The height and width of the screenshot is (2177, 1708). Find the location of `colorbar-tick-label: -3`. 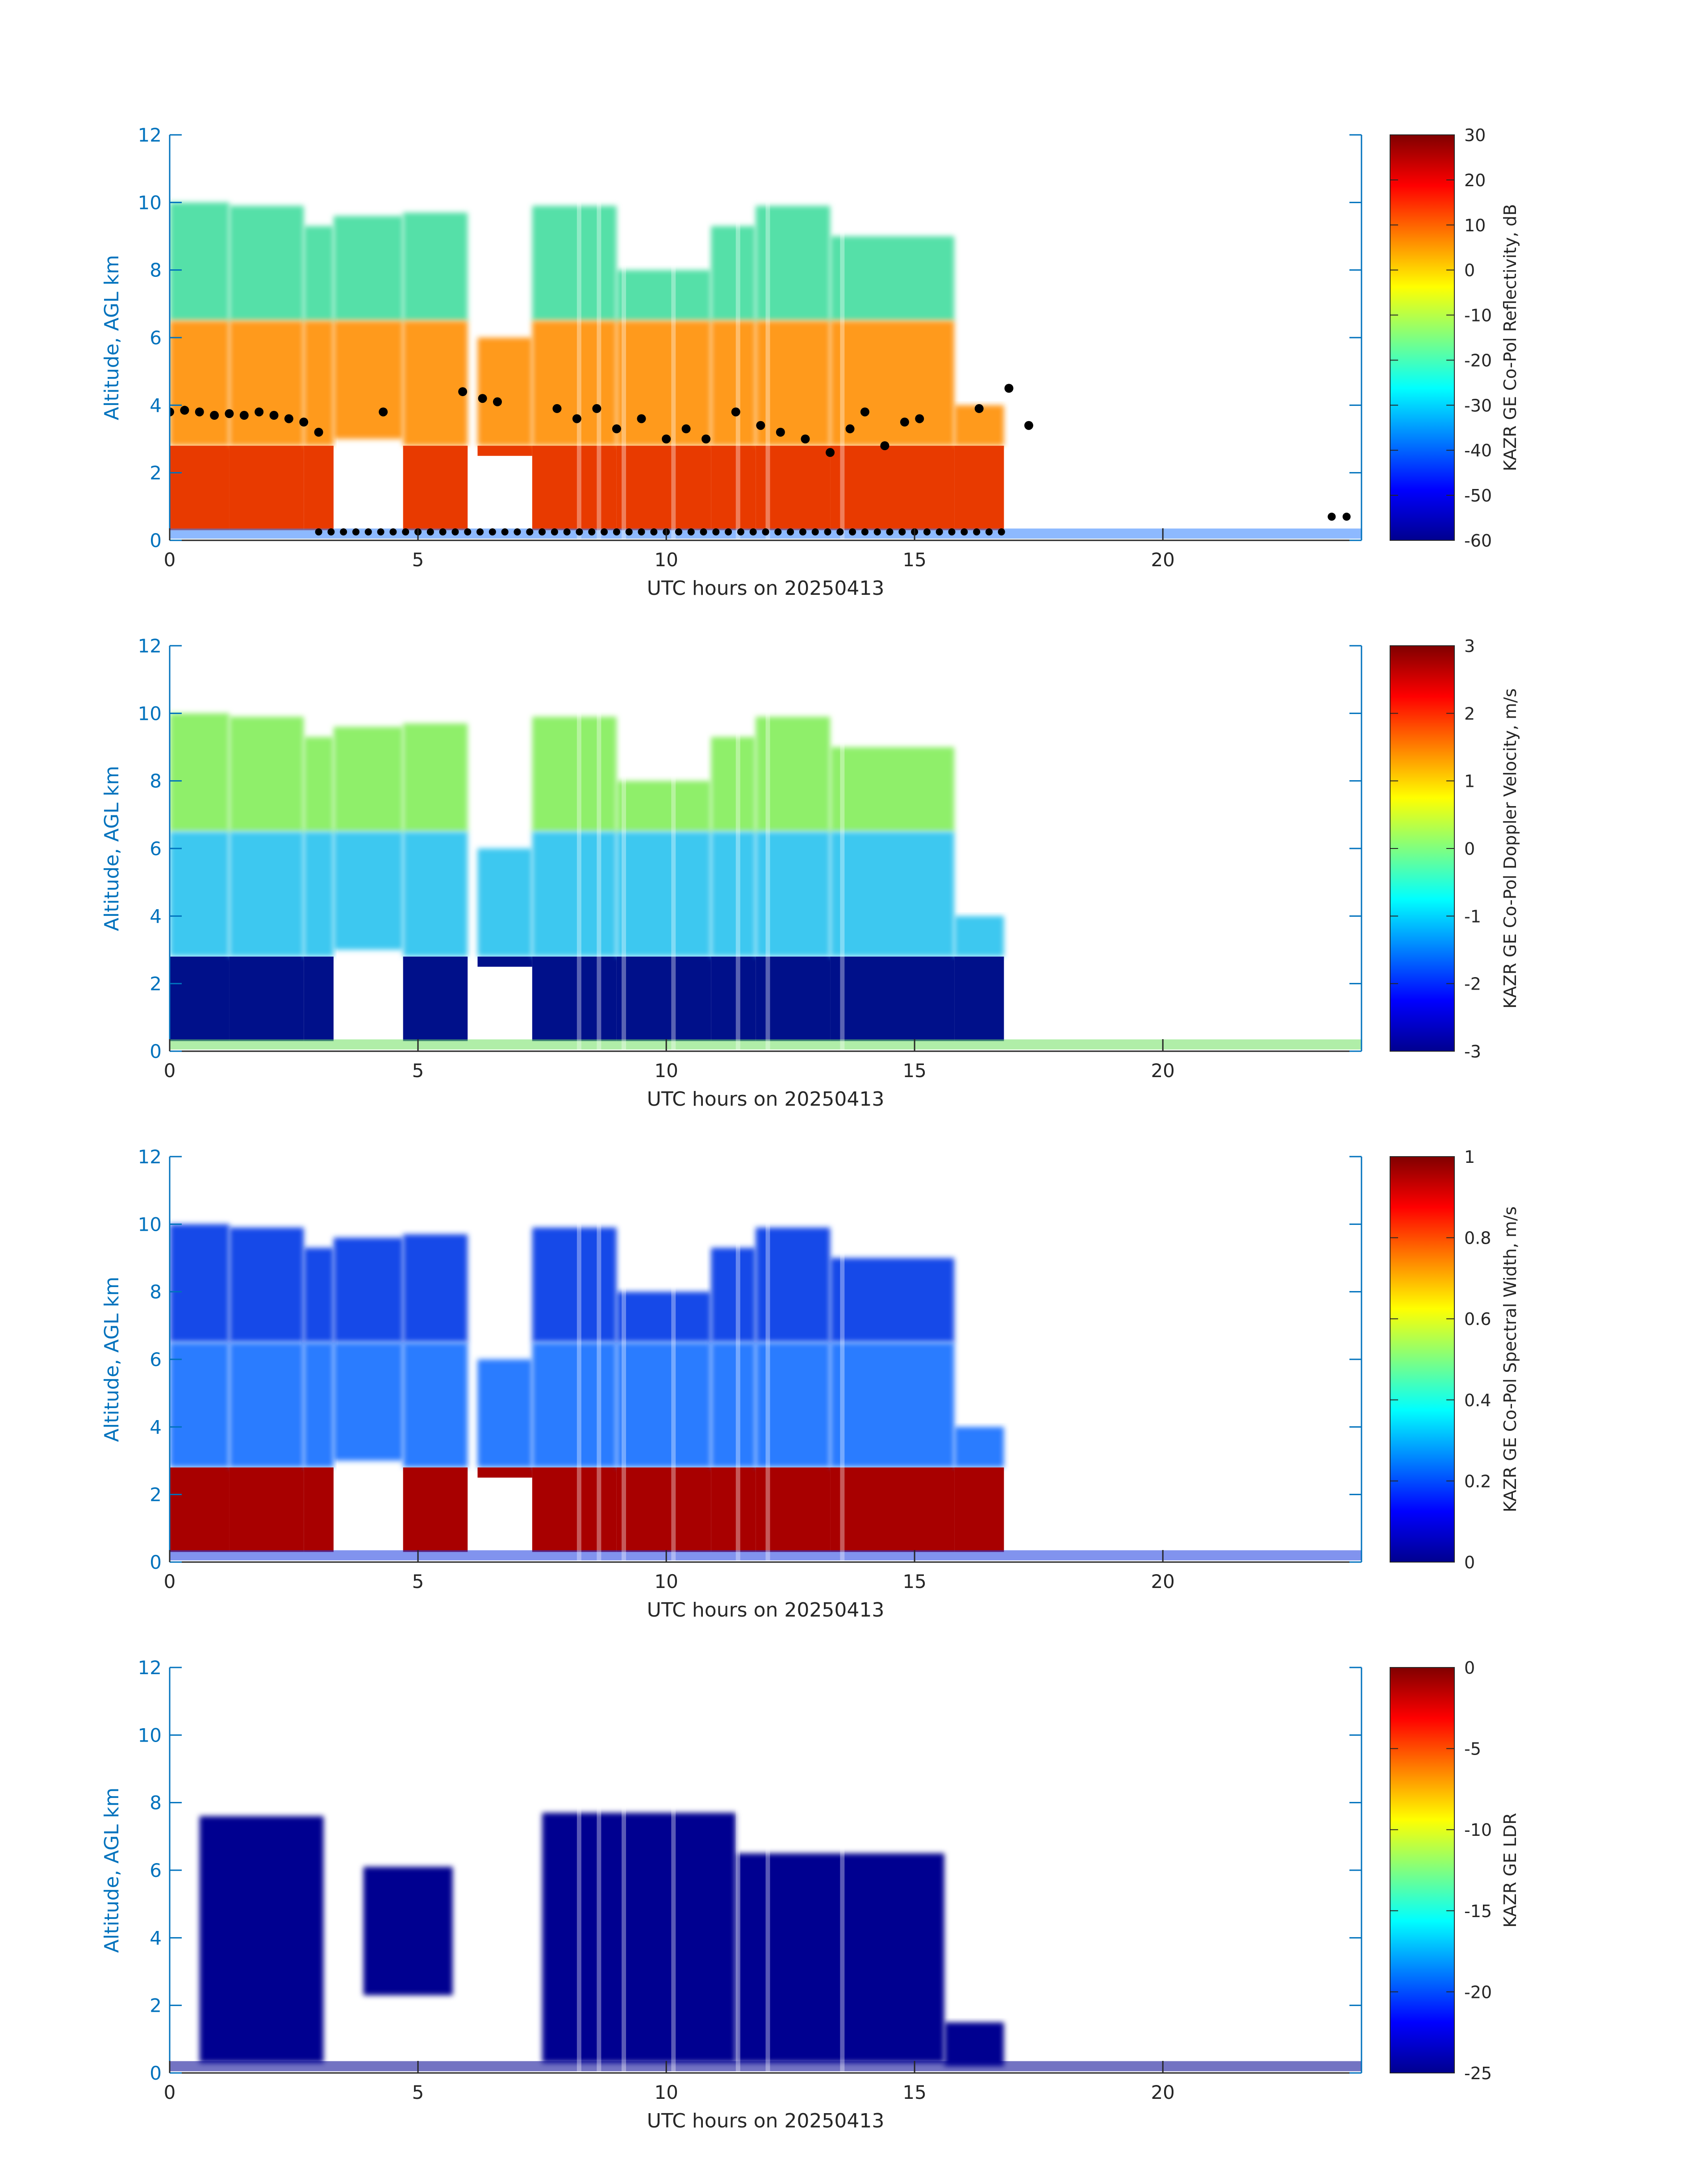

colorbar-tick-label: -3 is located at coordinates (1472, 1051).